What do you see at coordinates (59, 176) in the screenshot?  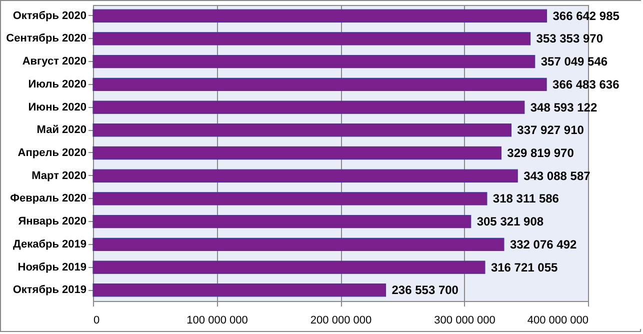 I see `y-tick-label: Март 2020` at bounding box center [59, 176].